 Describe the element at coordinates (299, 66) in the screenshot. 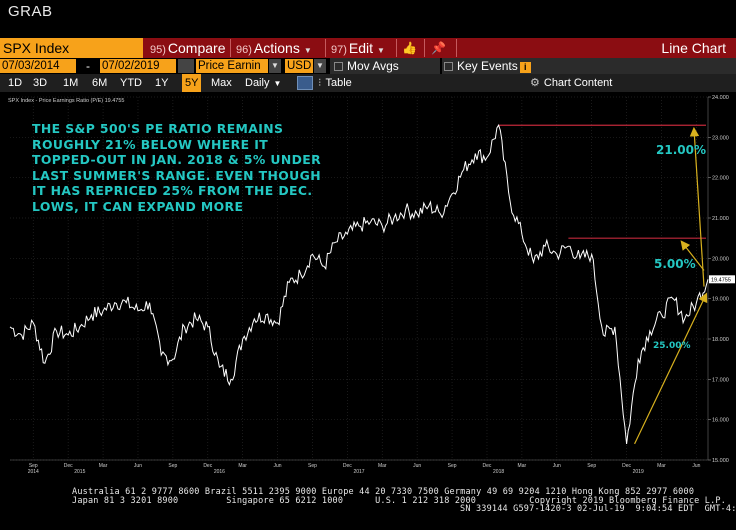

I see `currency-field: USD` at that location.